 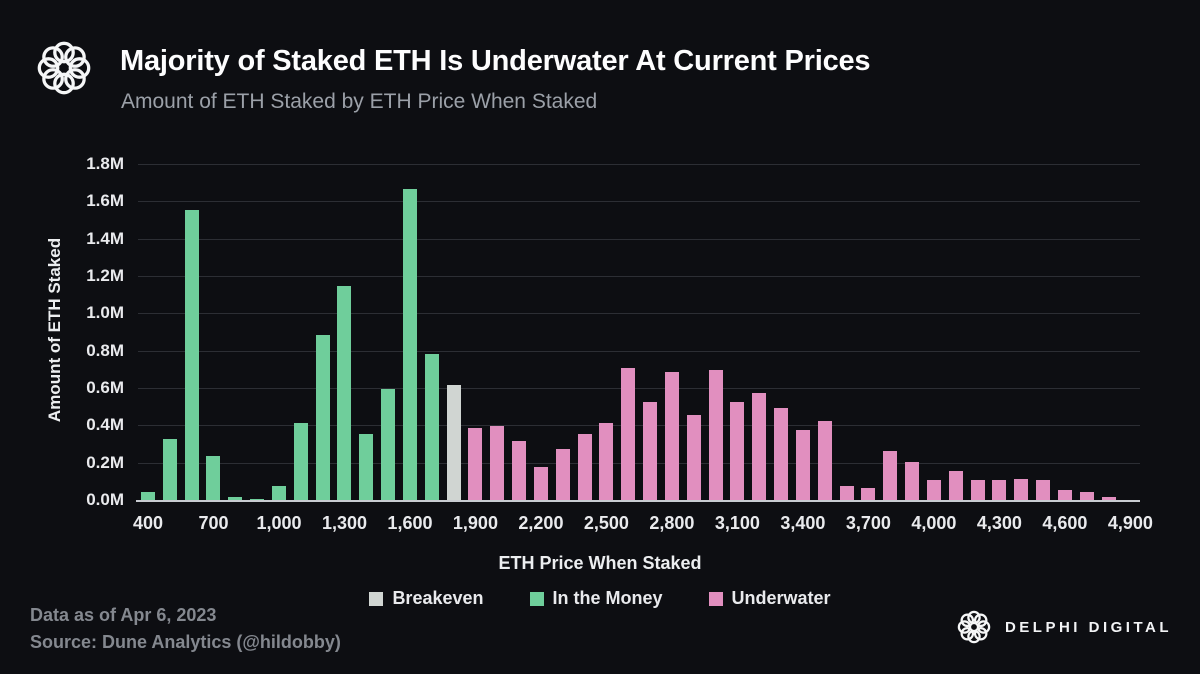 What do you see at coordinates (1065, 523) in the screenshot?
I see `x-tick-label: 4,600` at bounding box center [1065, 523].